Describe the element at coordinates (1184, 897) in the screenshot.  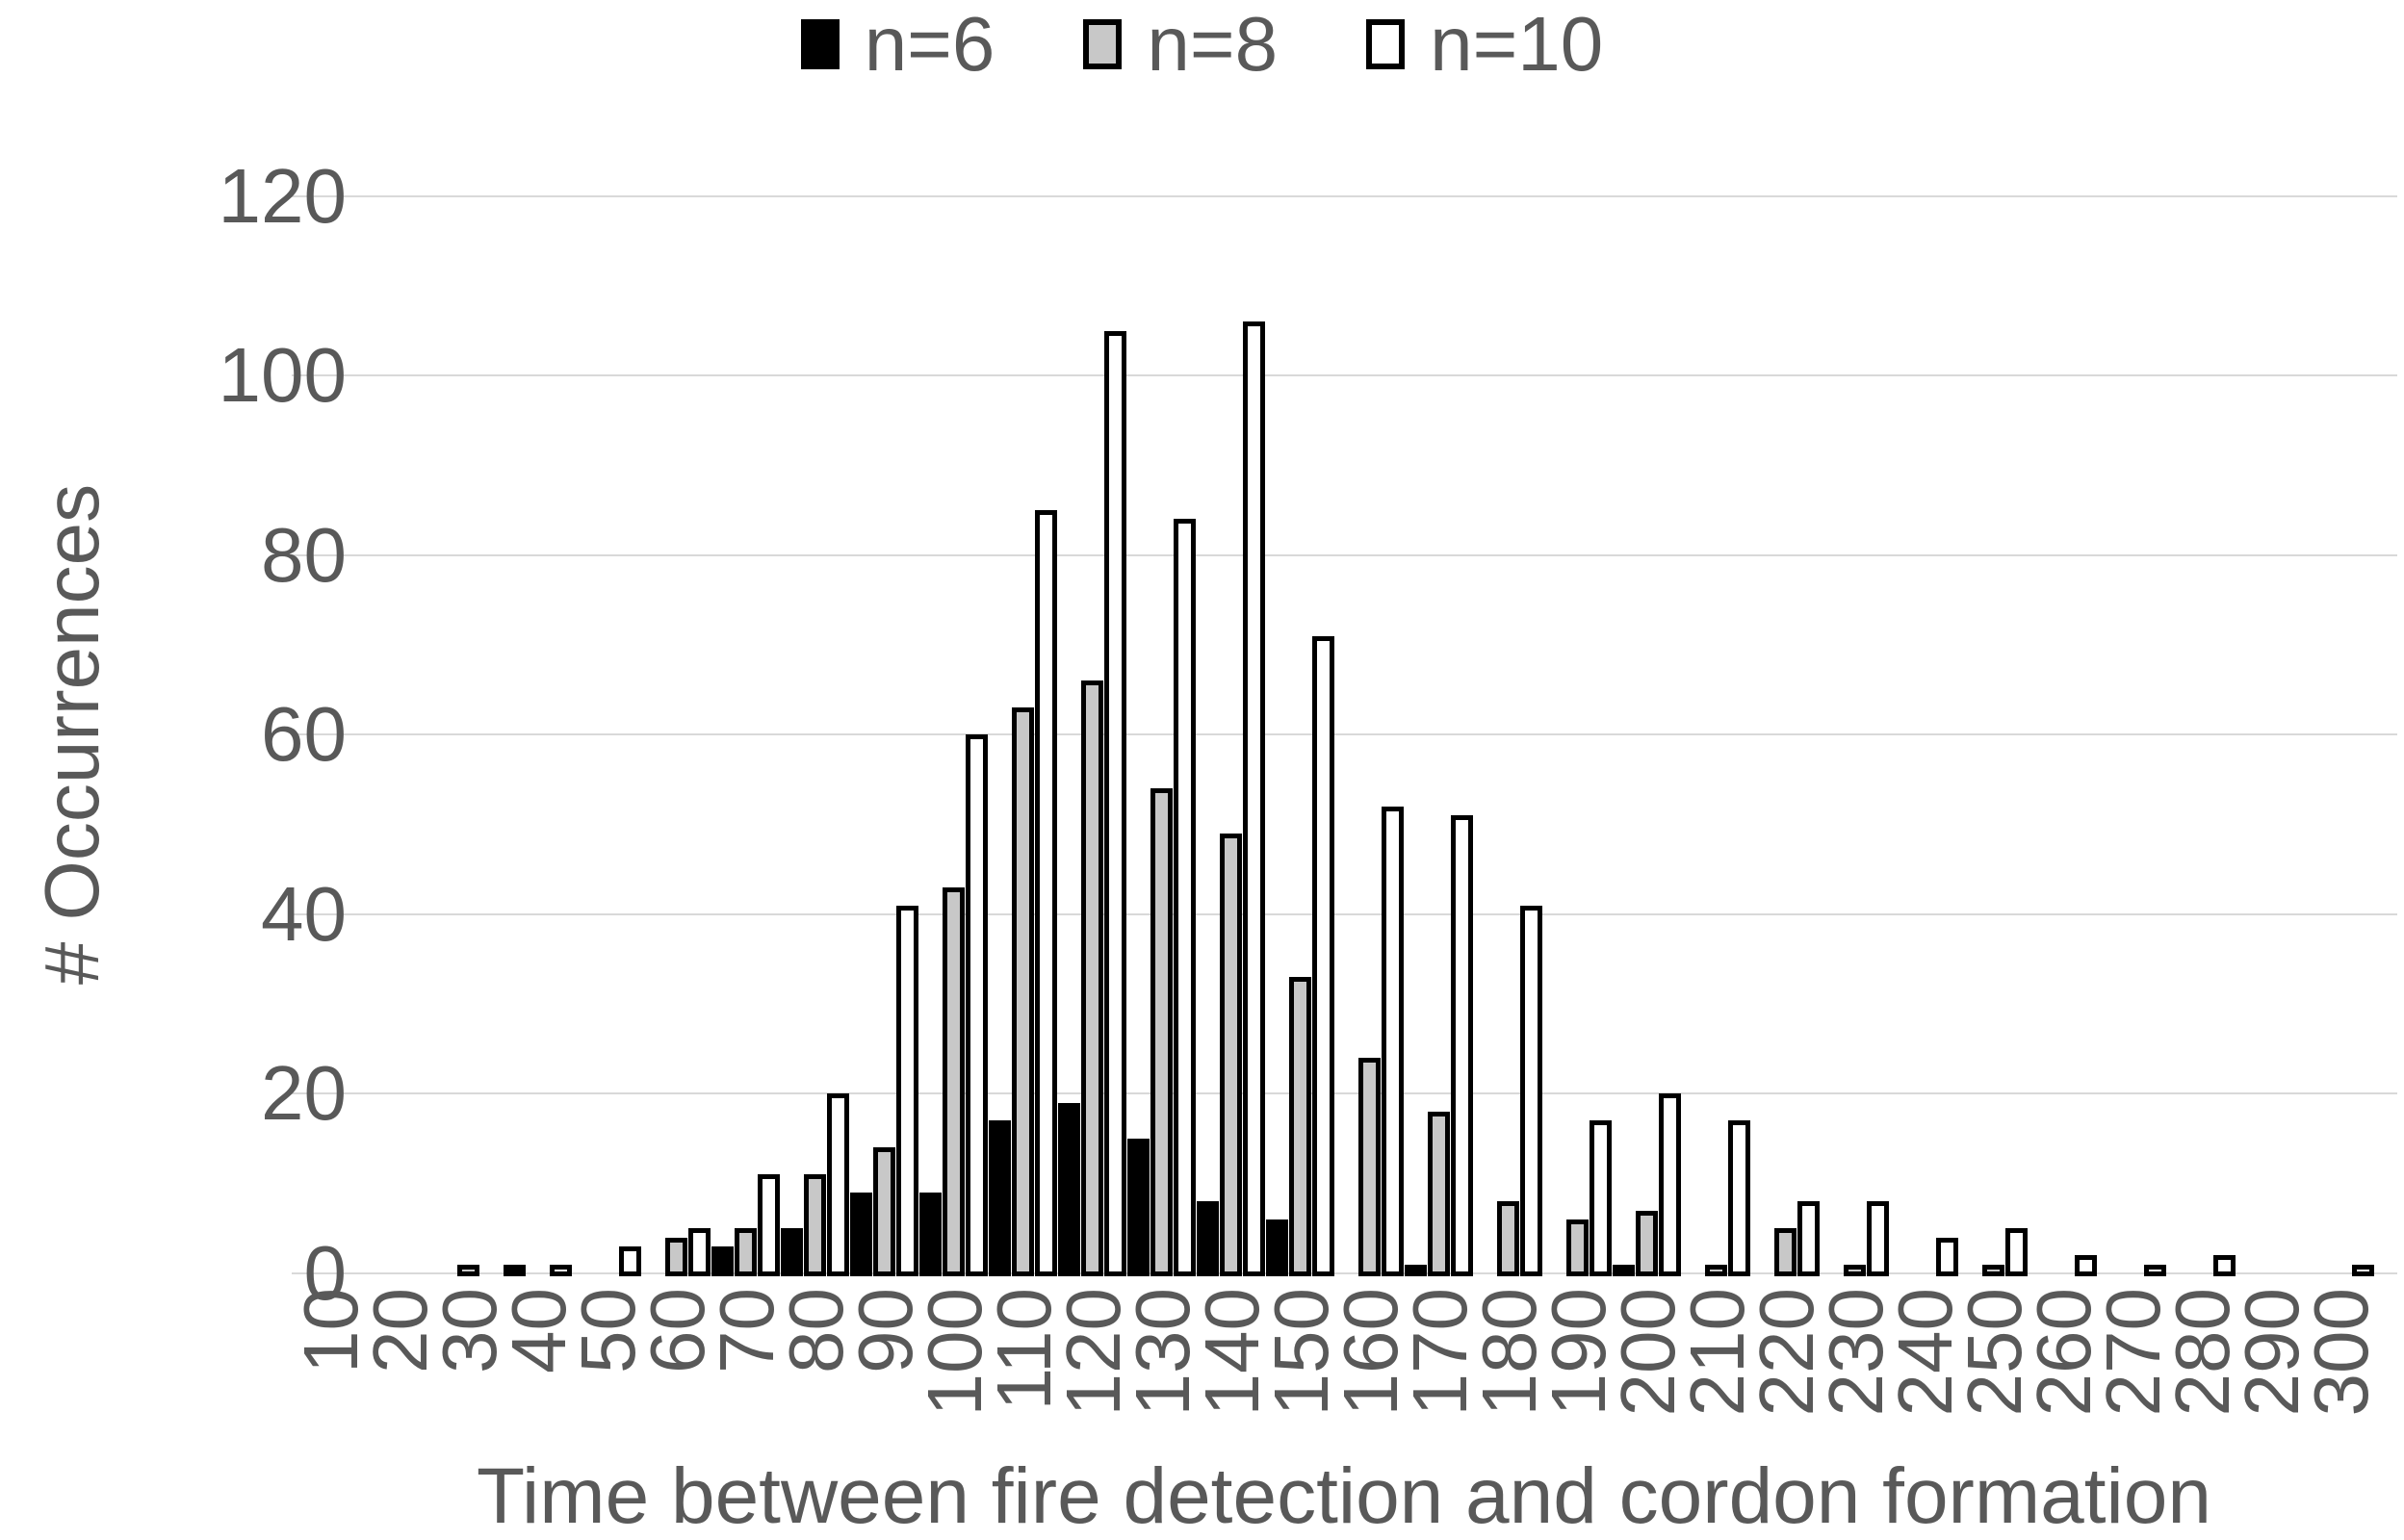
I see `bar-n10-x130` at that location.